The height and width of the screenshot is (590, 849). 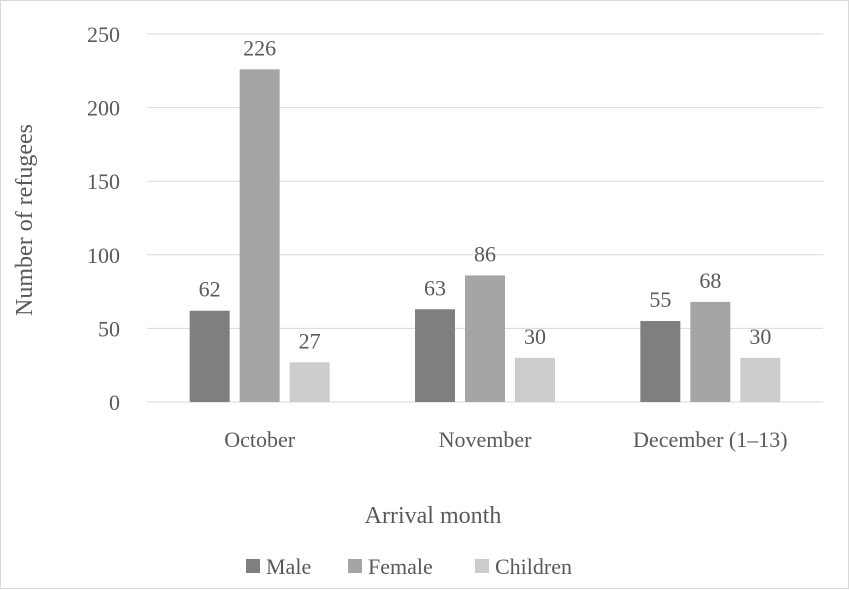 What do you see at coordinates (288, 566) in the screenshot?
I see `legend-label-male: Male` at bounding box center [288, 566].